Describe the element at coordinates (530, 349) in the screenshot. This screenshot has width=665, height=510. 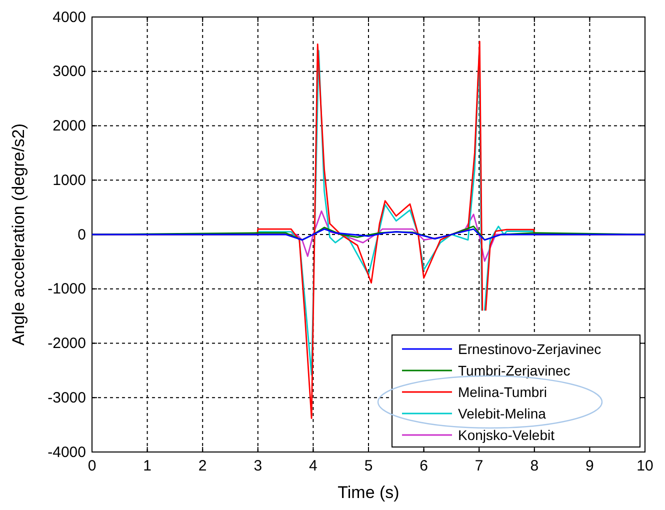
I see `legend-label: Ernestinovo-Zerjavinec` at that location.